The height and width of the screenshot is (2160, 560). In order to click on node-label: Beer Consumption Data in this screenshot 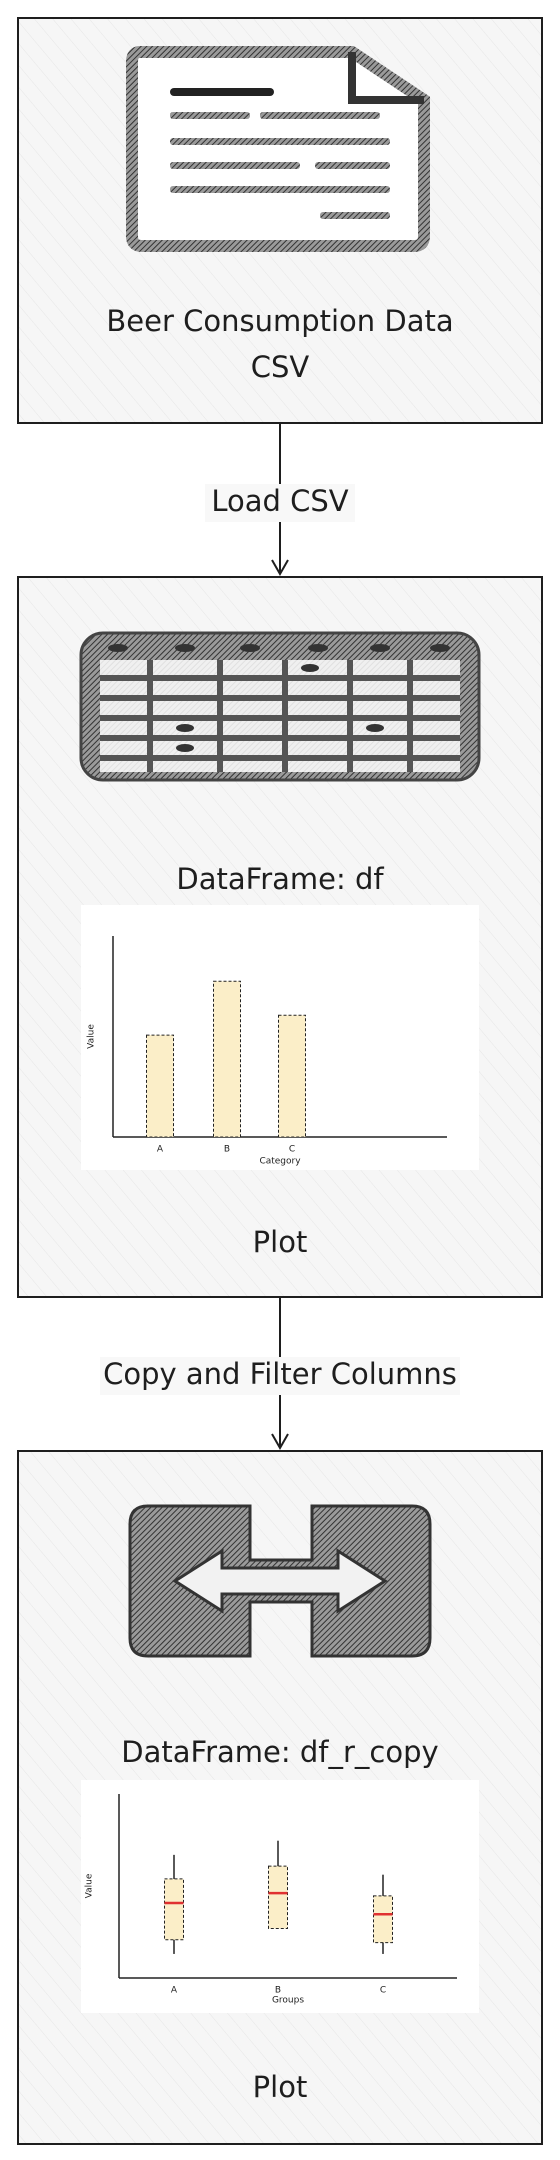, I will do `click(279, 321)`.